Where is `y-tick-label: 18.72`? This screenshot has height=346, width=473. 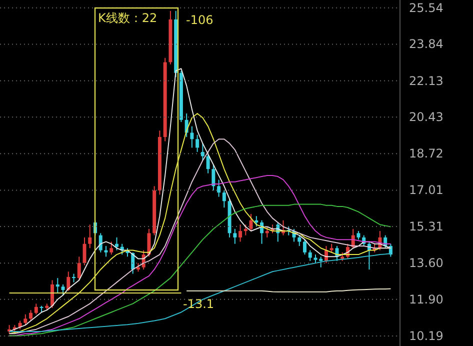 y-tick-label: 18.72 is located at coordinates (426, 153).